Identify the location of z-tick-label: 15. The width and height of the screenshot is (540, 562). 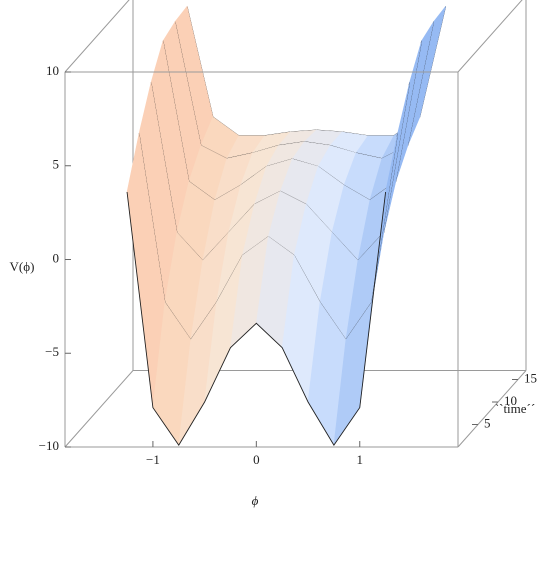
(530, 377).